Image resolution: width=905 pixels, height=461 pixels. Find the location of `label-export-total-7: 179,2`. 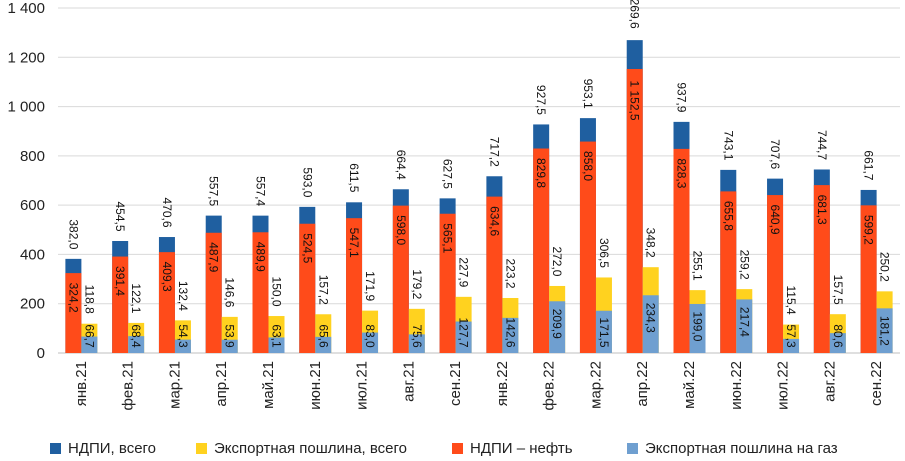

label-export-total-7: 179,2 is located at coordinates (417, 284).